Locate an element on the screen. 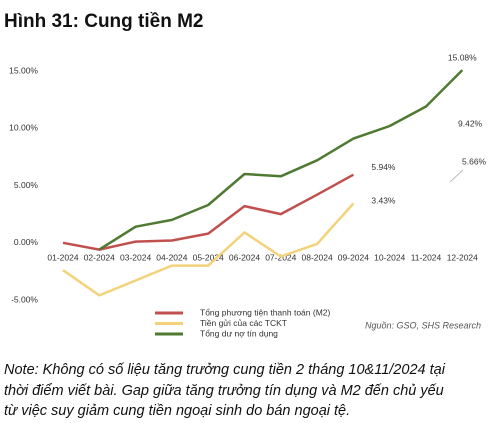 The height and width of the screenshot is (423, 500). legend-label: Tổng phương tiện thanh toán (M2) is located at coordinates (265, 312).